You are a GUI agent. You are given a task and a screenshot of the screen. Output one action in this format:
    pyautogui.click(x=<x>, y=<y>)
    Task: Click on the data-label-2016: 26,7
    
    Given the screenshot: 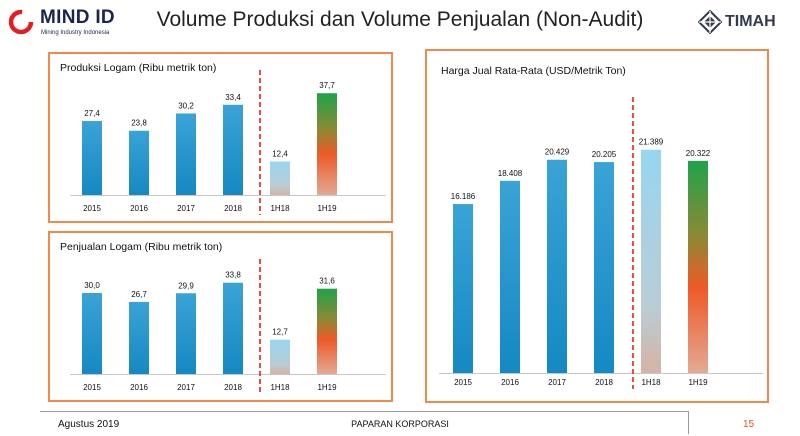 What is the action you would take?
    pyautogui.click(x=139, y=294)
    